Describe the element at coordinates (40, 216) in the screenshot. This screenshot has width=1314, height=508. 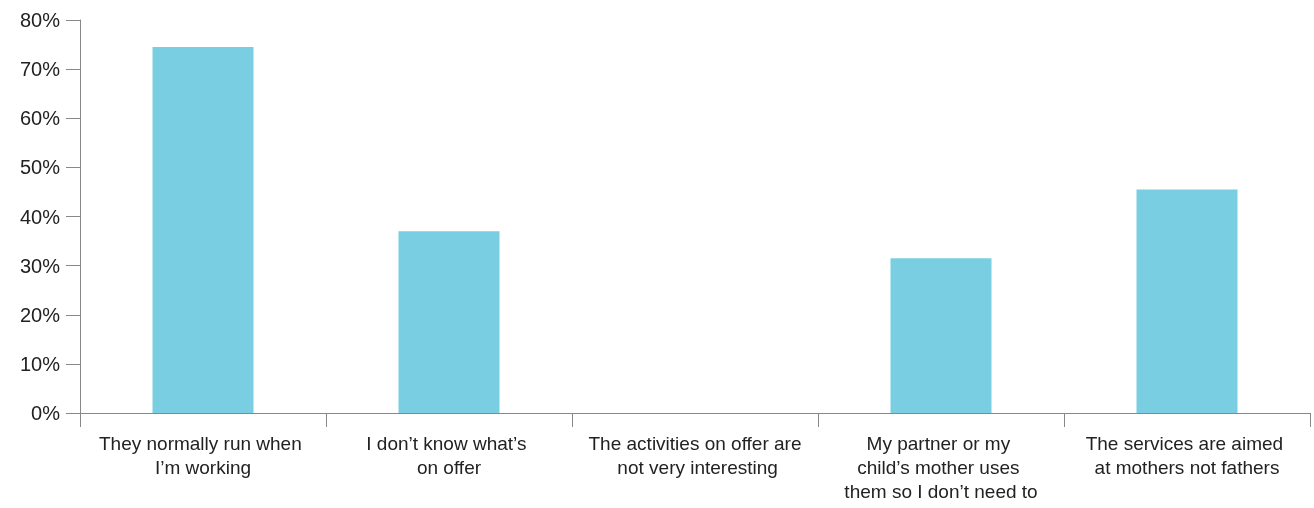
I see `y-tick-label: 40%` at that location.